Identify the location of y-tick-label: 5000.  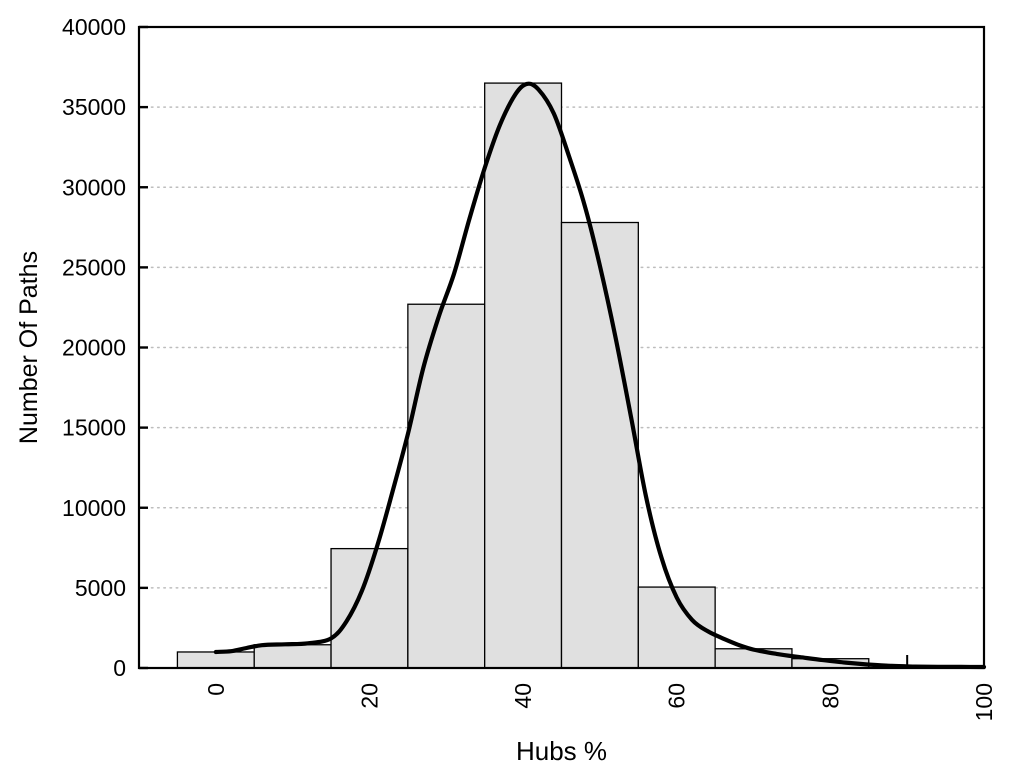
(100, 588).